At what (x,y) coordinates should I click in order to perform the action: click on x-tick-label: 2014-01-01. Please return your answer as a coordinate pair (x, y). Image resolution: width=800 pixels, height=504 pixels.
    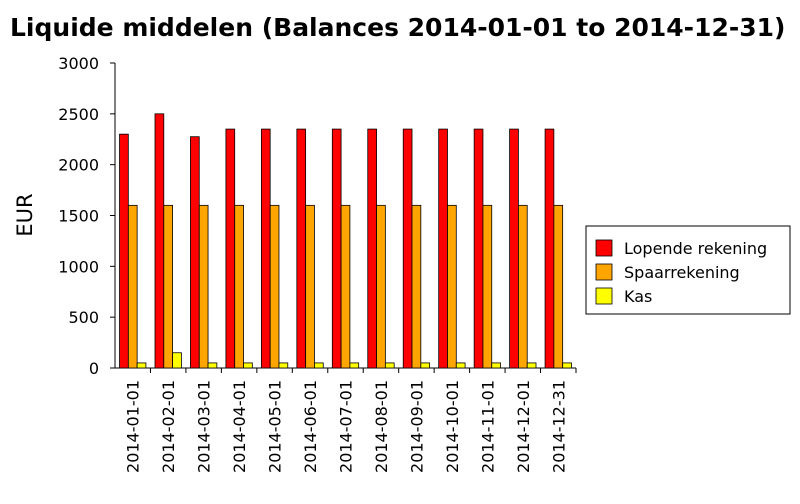
    Looking at the image, I should click on (133, 426).